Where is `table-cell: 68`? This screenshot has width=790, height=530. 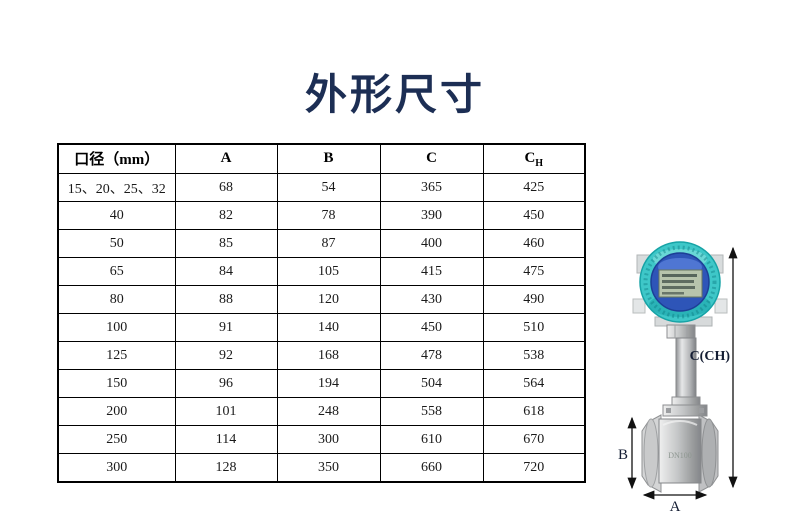
table-cell: 68 is located at coordinates (226, 187).